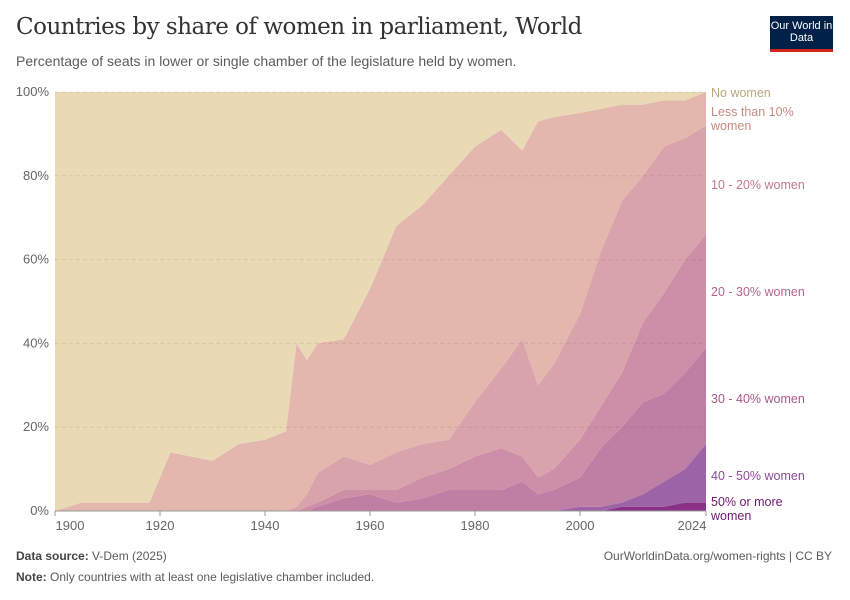 This screenshot has width=850, height=600. Describe the element at coordinates (36, 259) in the screenshot. I see `y-tick-label: 60%` at that location.